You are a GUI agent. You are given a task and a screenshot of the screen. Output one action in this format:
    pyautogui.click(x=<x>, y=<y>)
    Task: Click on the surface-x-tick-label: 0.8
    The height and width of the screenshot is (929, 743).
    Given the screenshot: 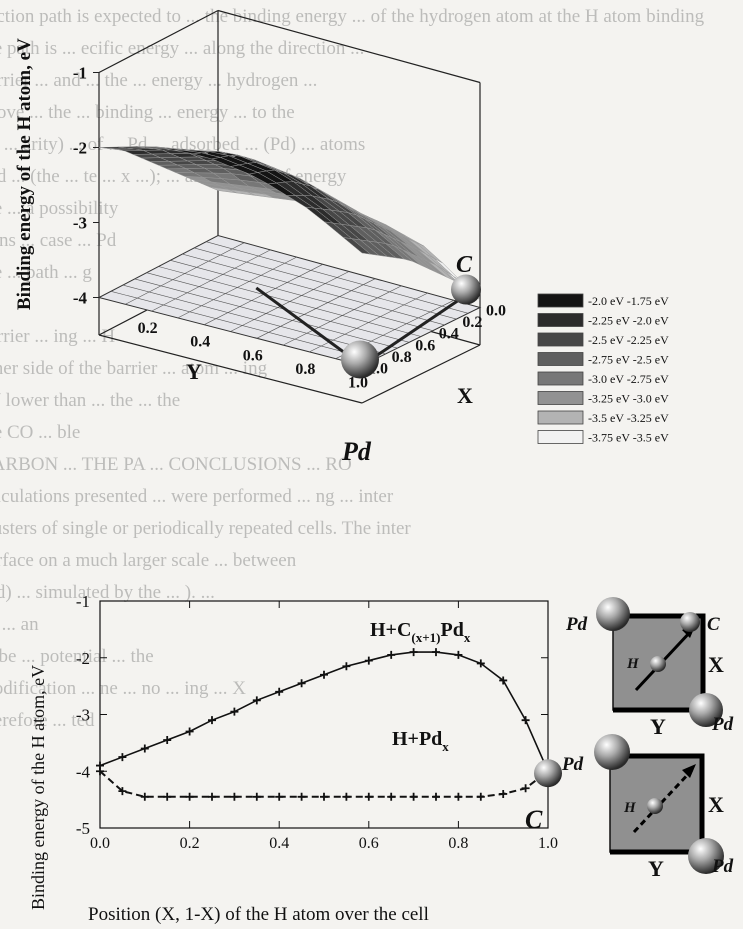 What is the action you would take?
    pyautogui.click(x=402, y=357)
    